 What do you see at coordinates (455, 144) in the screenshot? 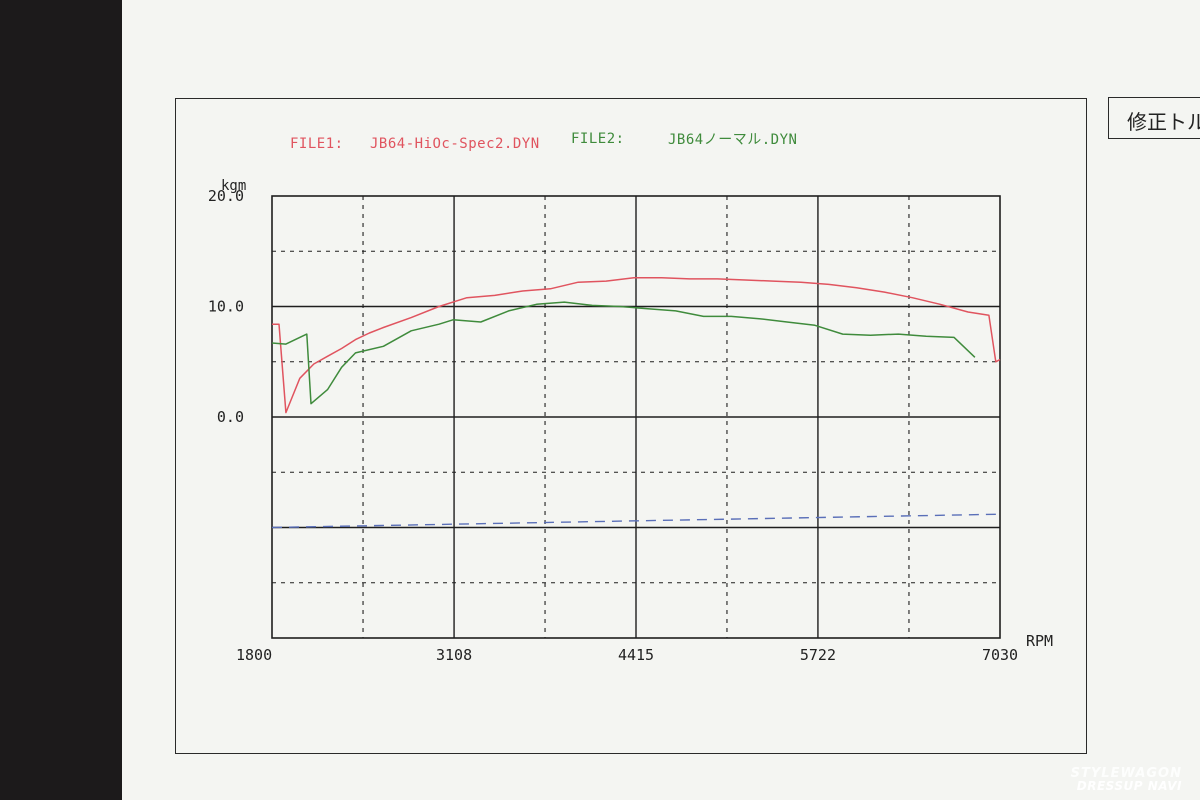
I see `legend-file1-name: JB64-HiOc-Spec2.DYN` at bounding box center [455, 144].